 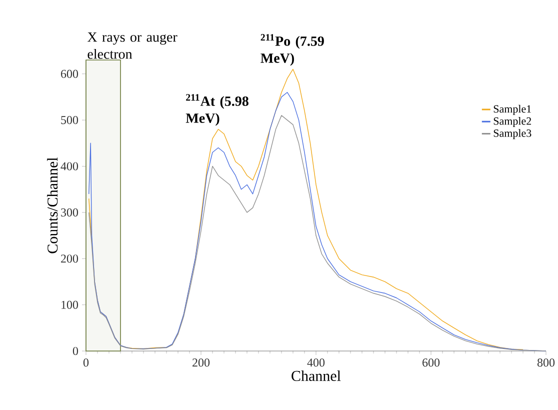 I want to click on x-tick-label: 0, so click(x=86, y=362).